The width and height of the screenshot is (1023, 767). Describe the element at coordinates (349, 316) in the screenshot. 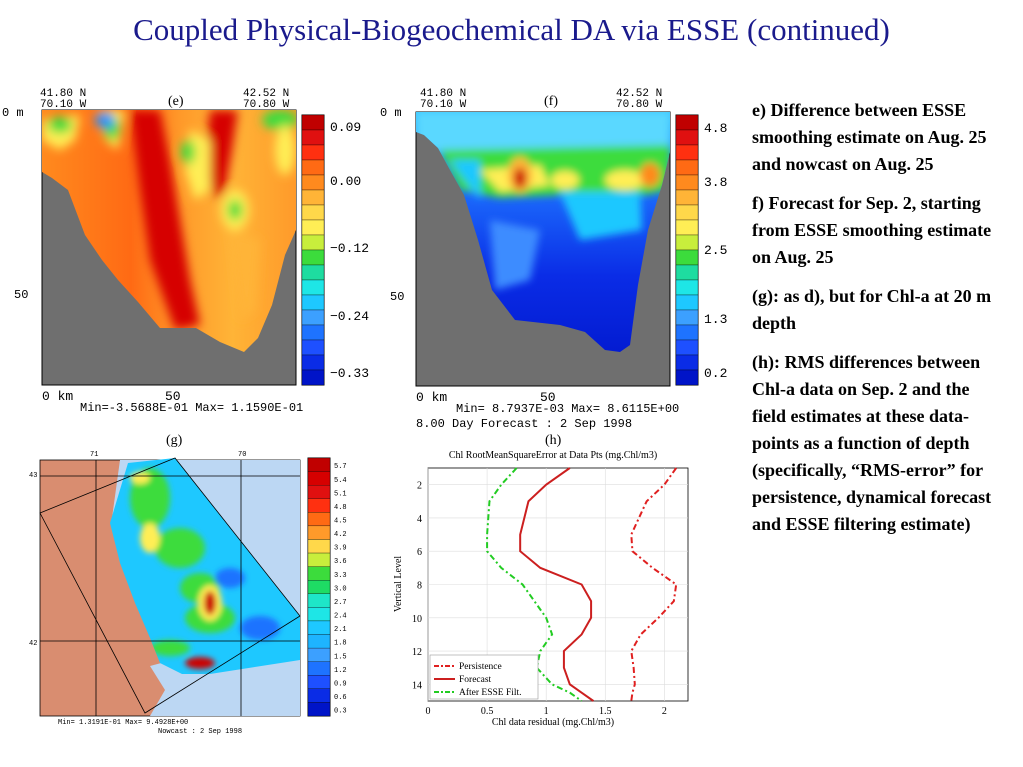

I see `e-colorbar-tick: −0.24` at that location.